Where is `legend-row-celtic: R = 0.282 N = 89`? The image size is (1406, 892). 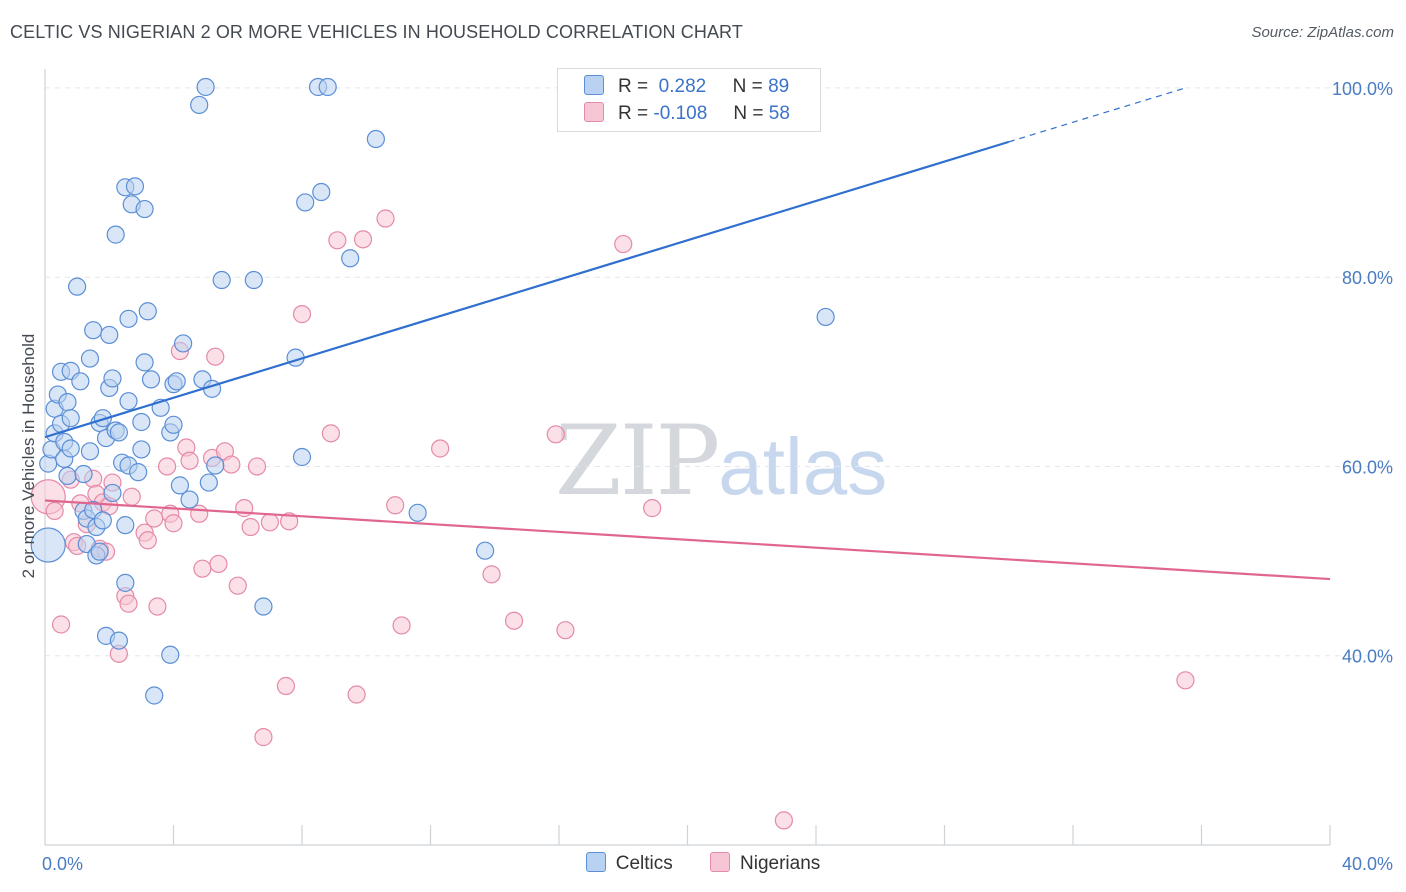 legend-row-celtic: R = 0.282 N = 89 is located at coordinates (686, 87).